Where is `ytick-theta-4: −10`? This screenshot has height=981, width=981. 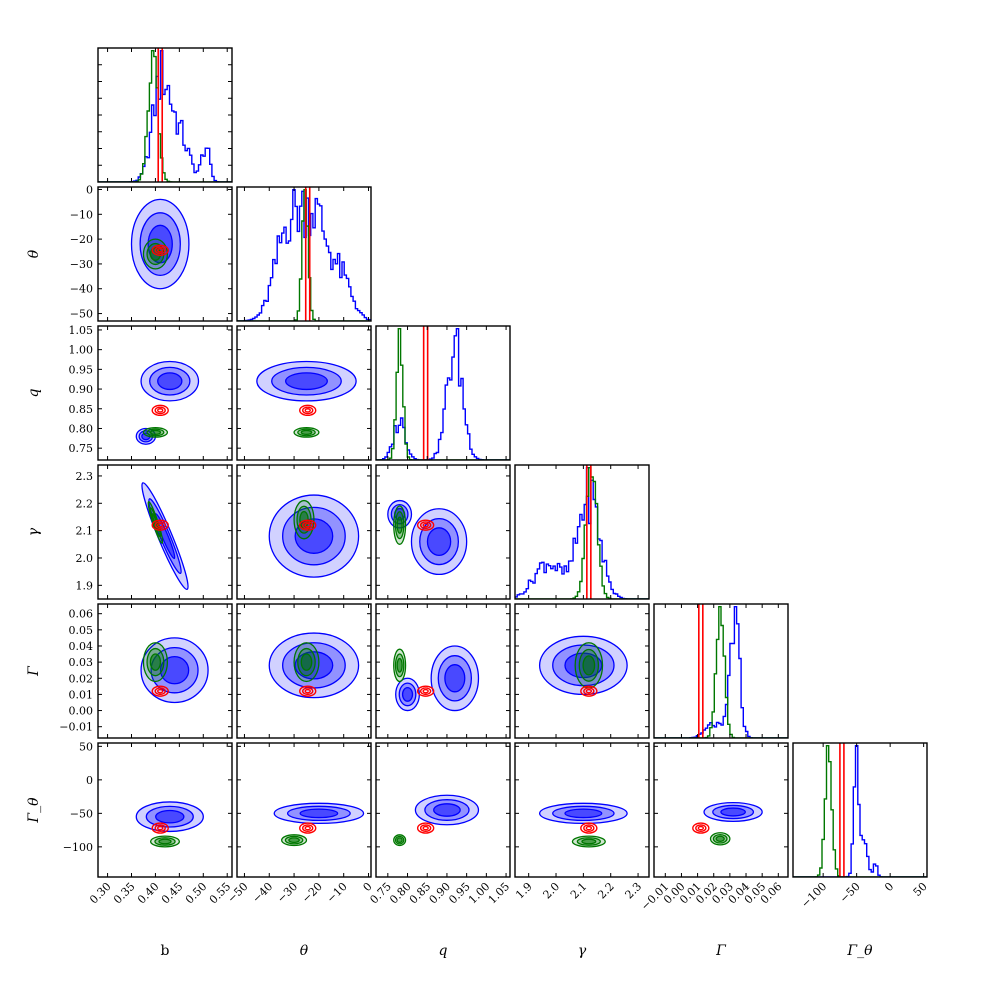 ytick-theta-4: −10 is located at coordinates (81, 214).